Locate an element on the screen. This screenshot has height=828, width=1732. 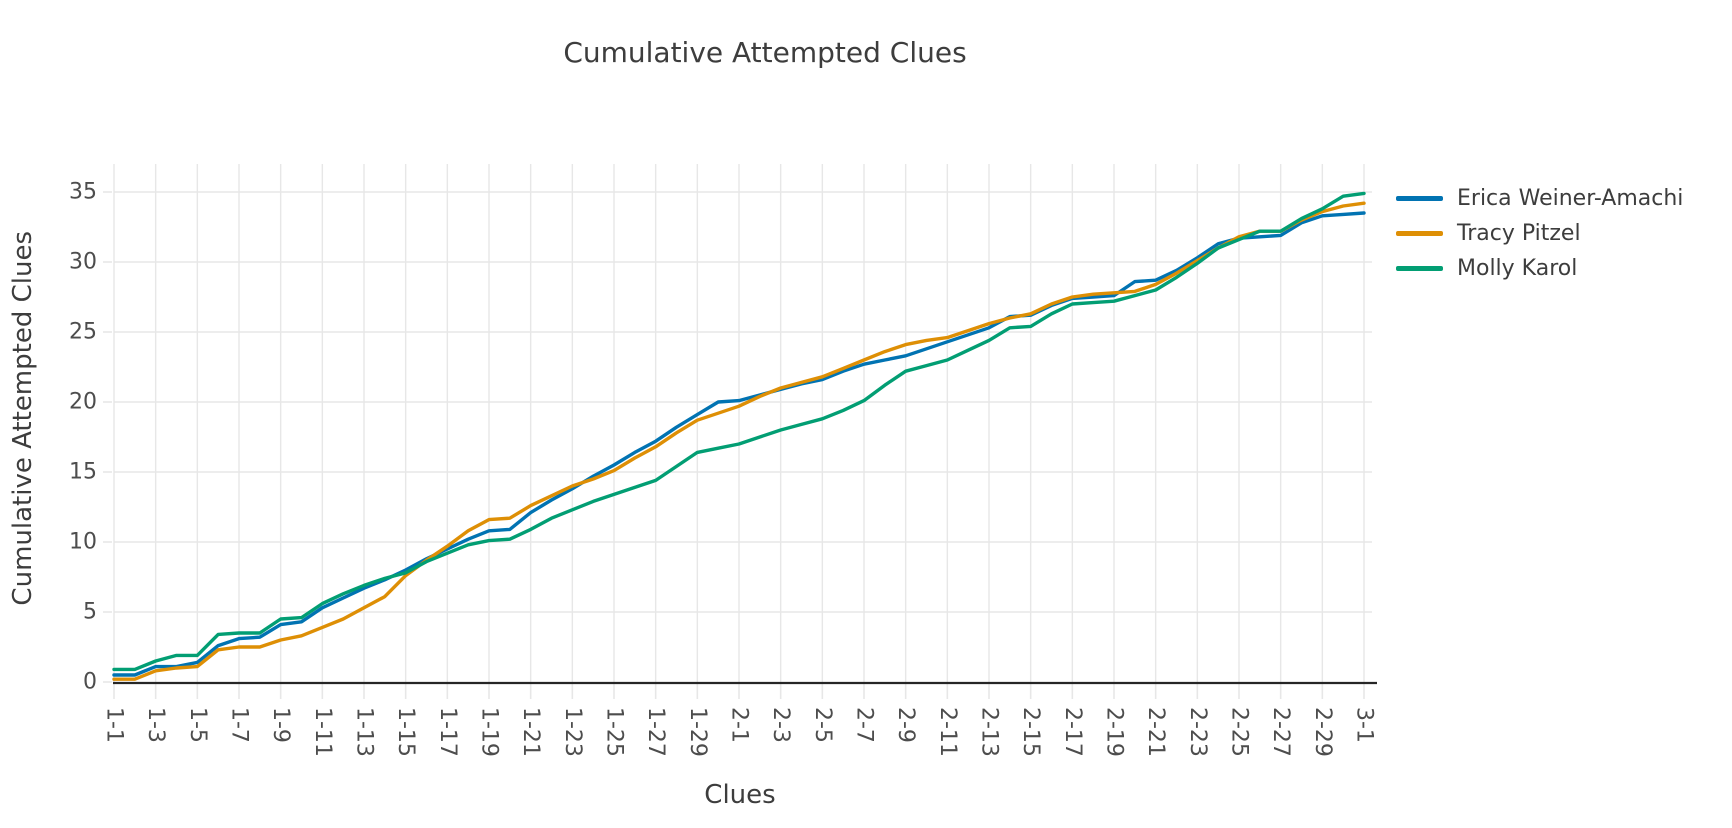
x-tick-label: 2-29 is located at coordinates (1322, 732).